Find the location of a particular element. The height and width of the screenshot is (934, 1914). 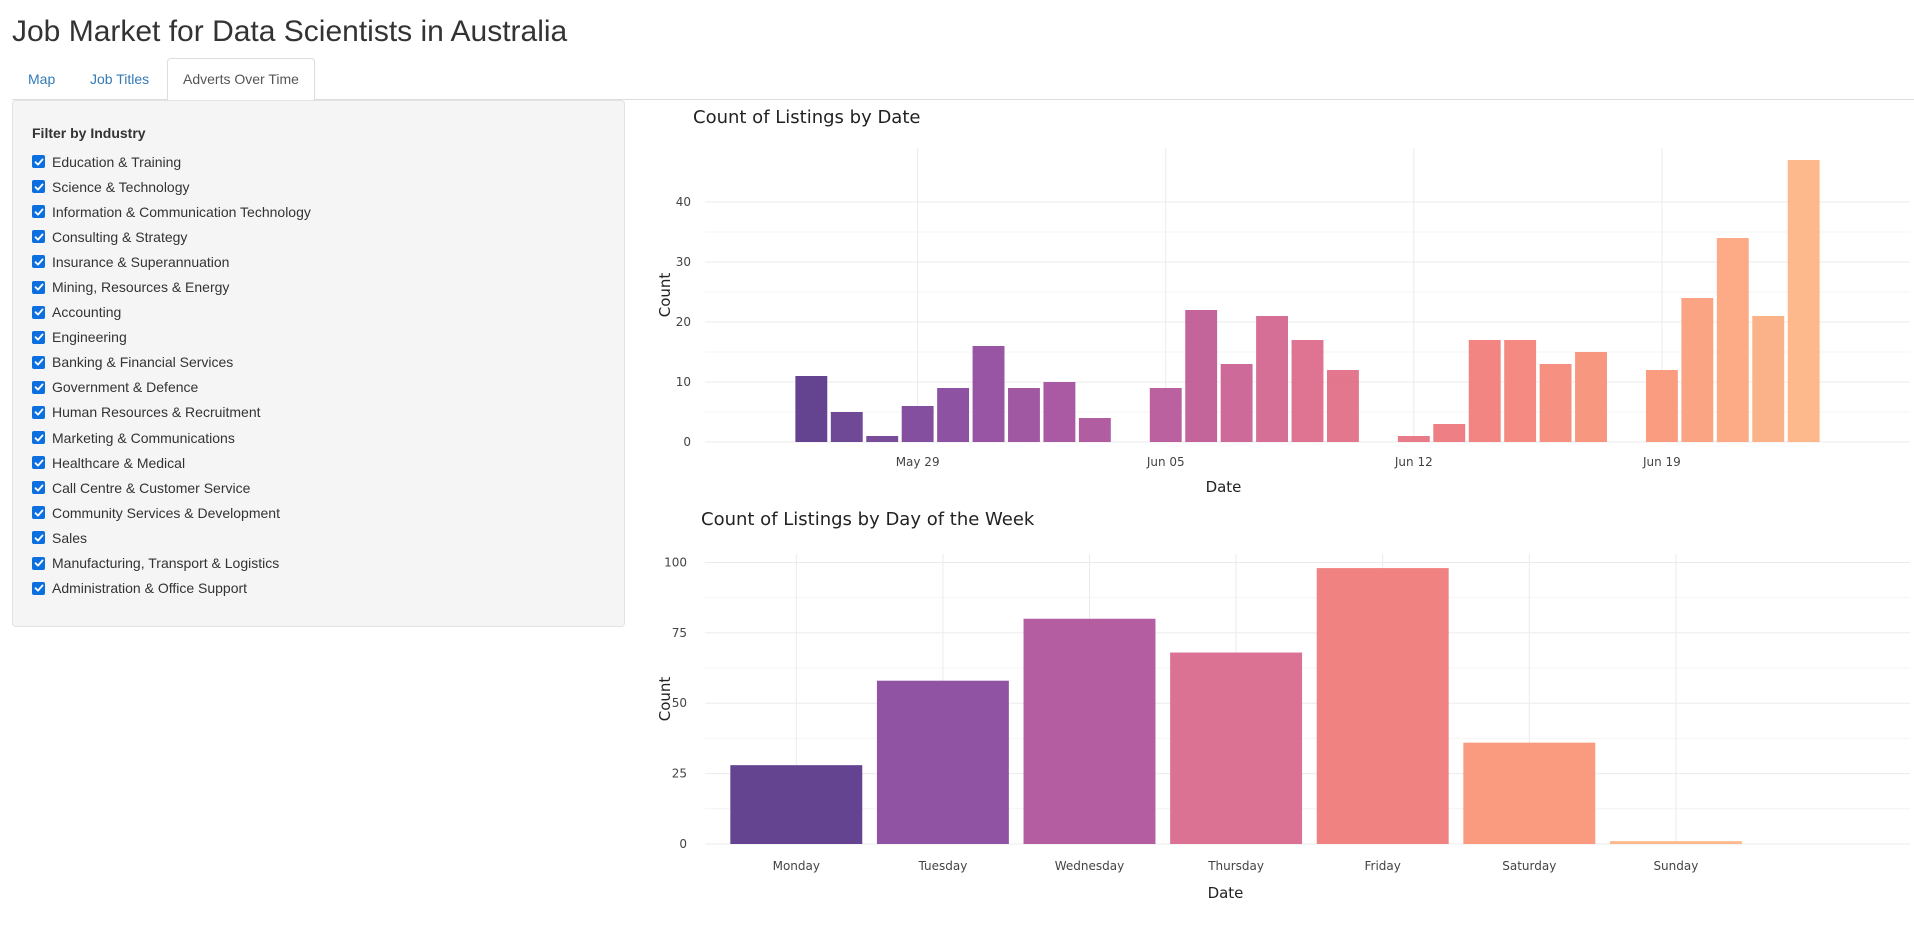

y-tick-label: 75 is located at coordinates (679, 633).